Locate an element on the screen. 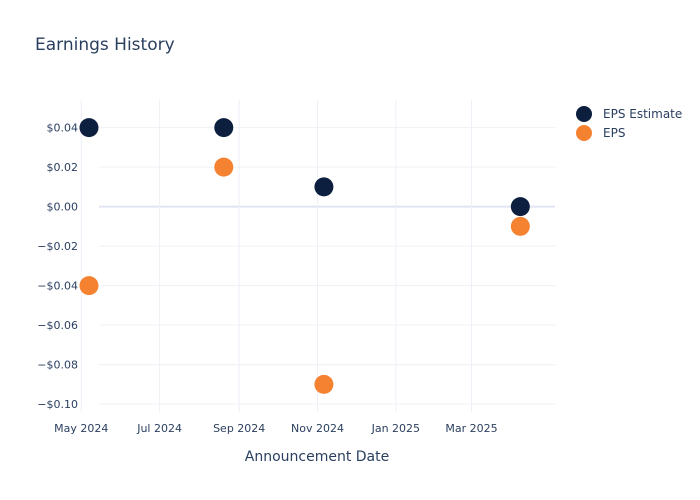 The height and width of the screenshot is (500, 700). legend-label: EPS is located at coordinates (614, 133).